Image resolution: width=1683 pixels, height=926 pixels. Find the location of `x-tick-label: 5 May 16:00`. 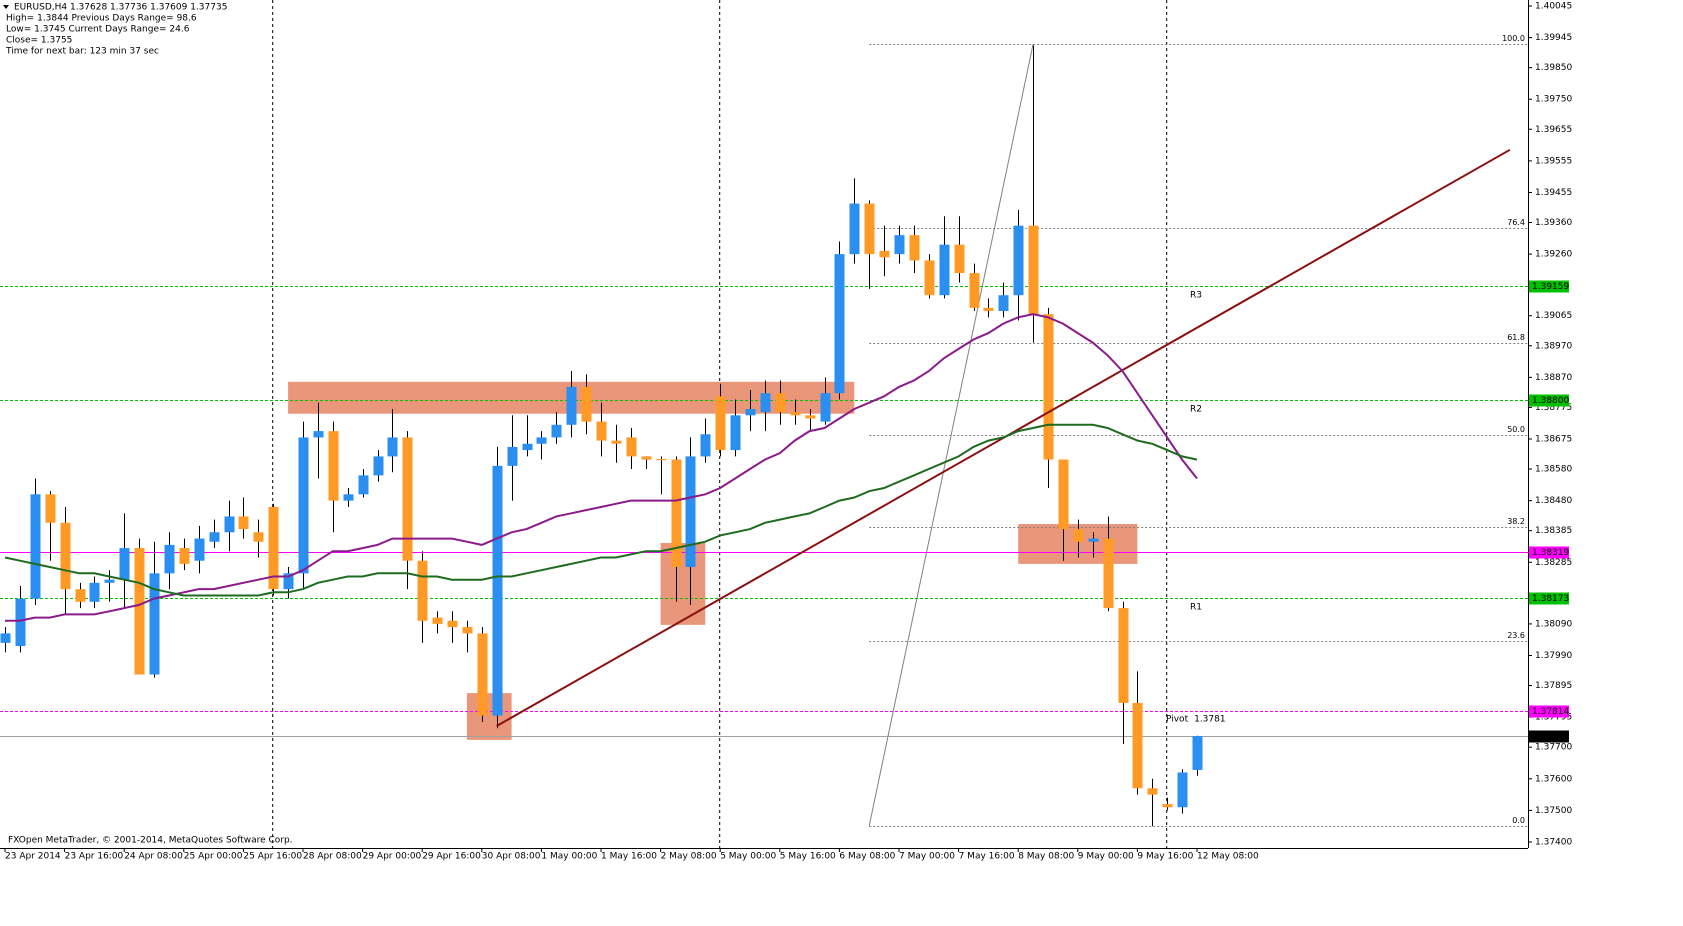

x-tick-label: 5 May 16:00 is located at coordinates (808, 857).